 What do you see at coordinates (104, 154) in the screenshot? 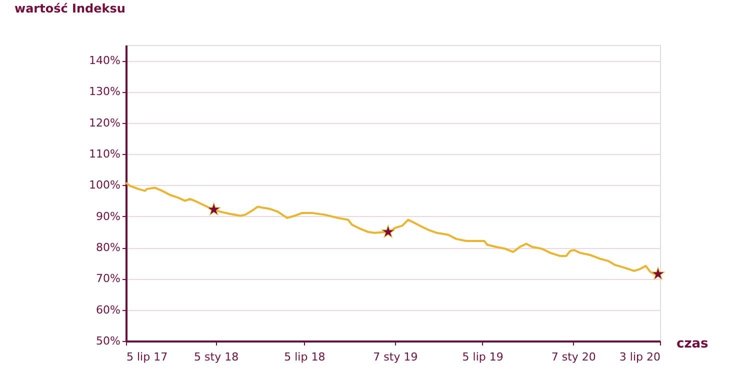
I see `y-tick-label: 110%` at bounding box center [104, 154].